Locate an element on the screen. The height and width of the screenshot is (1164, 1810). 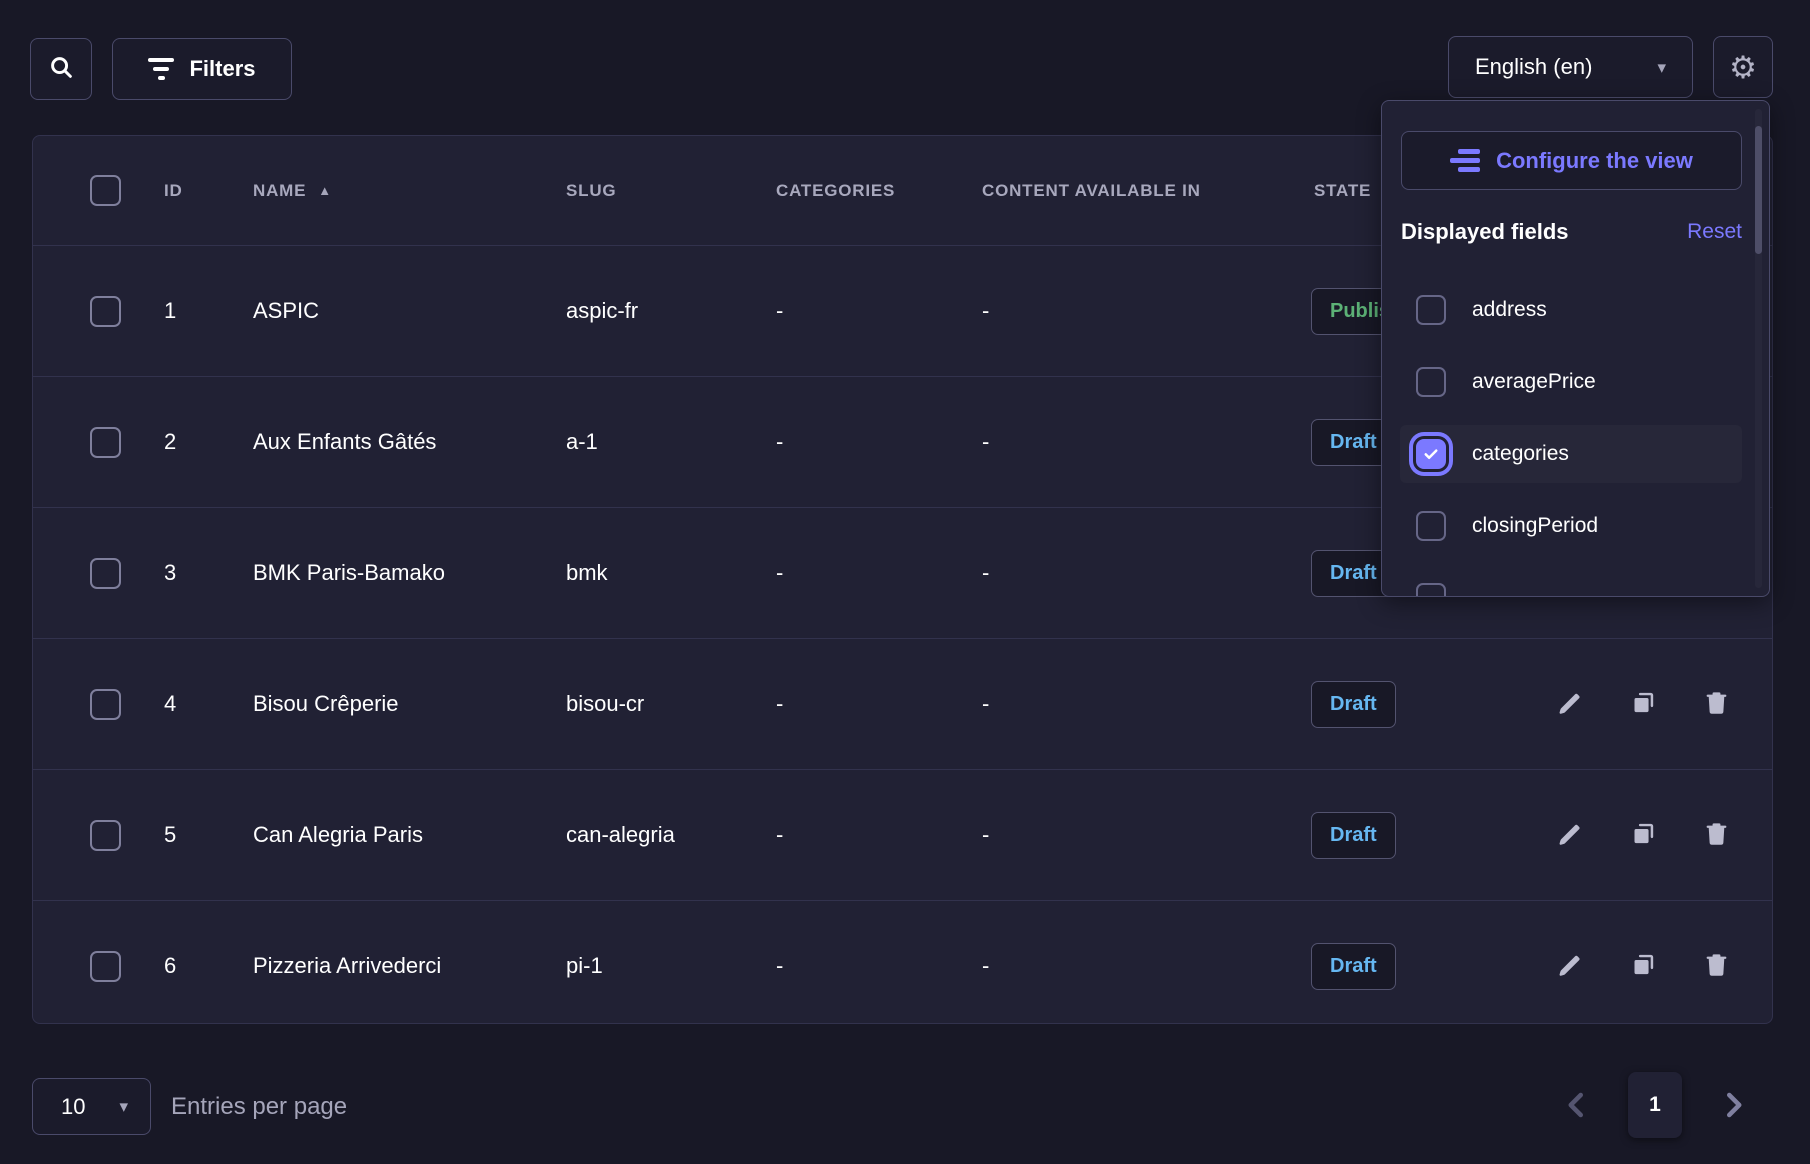
column-header-slug: SLUG is located at coordinates (591, 190).